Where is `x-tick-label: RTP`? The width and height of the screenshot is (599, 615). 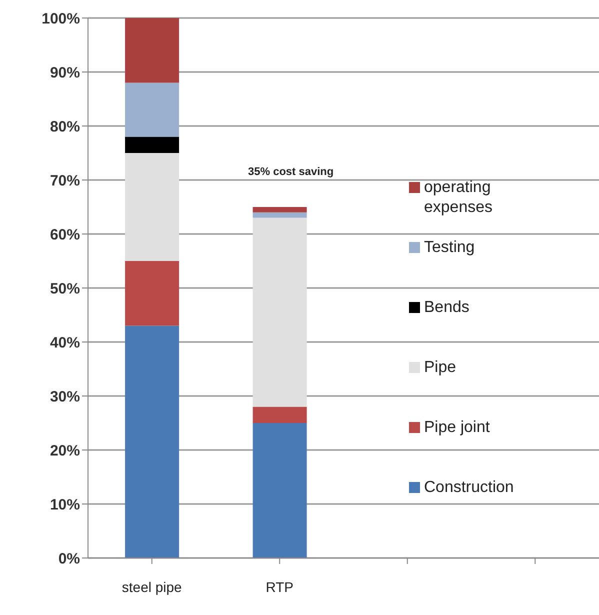
x-tick-label: RTP is located at coordinates (280, 586).